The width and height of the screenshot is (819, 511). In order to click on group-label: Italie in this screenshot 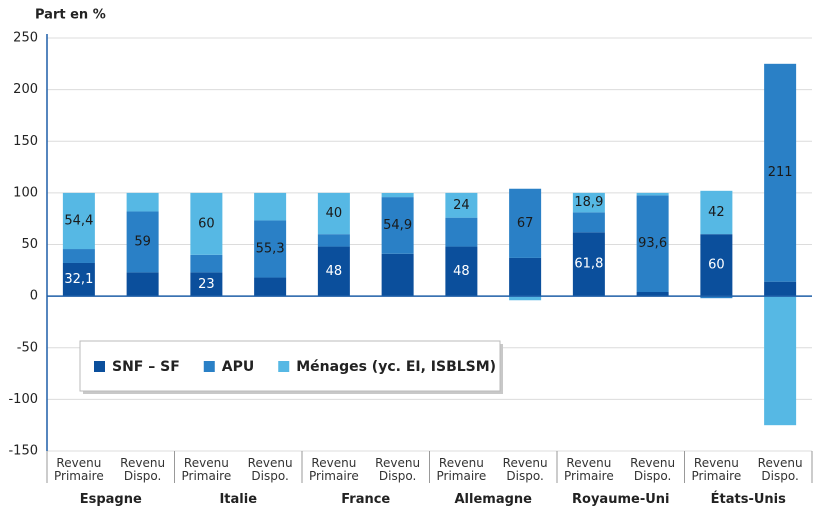, I will do `click(238, 499)`.